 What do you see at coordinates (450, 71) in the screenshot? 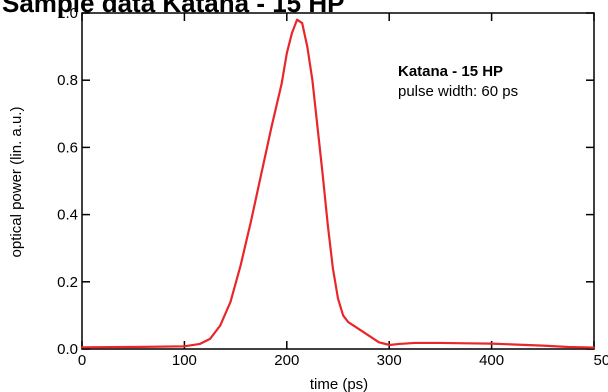
I see `annotation-title: Katana - 15 HP` at bounding box center [450, 71].